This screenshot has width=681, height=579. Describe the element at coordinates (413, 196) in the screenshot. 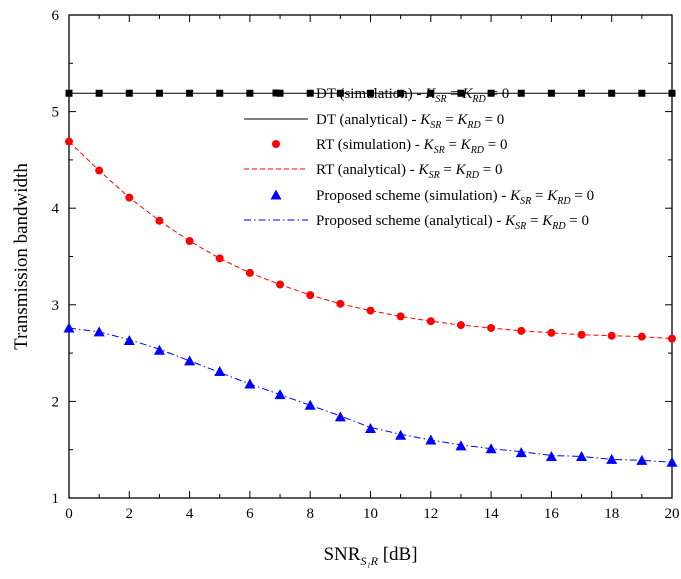

I see `legend-label-part: Proposed scheme (simulation) -` at that location.